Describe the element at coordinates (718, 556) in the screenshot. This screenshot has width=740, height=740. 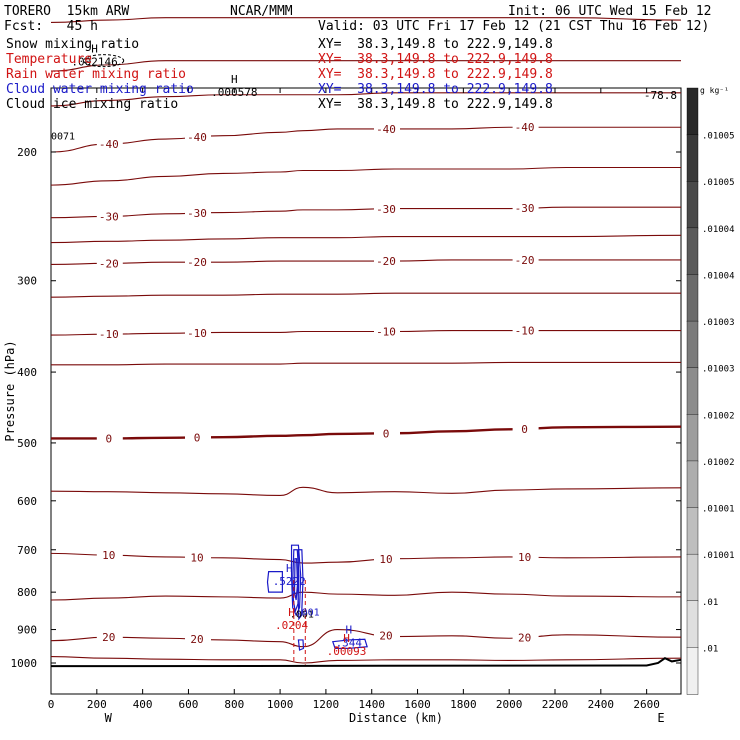
I see `colorbar-label: .01001` at that location.